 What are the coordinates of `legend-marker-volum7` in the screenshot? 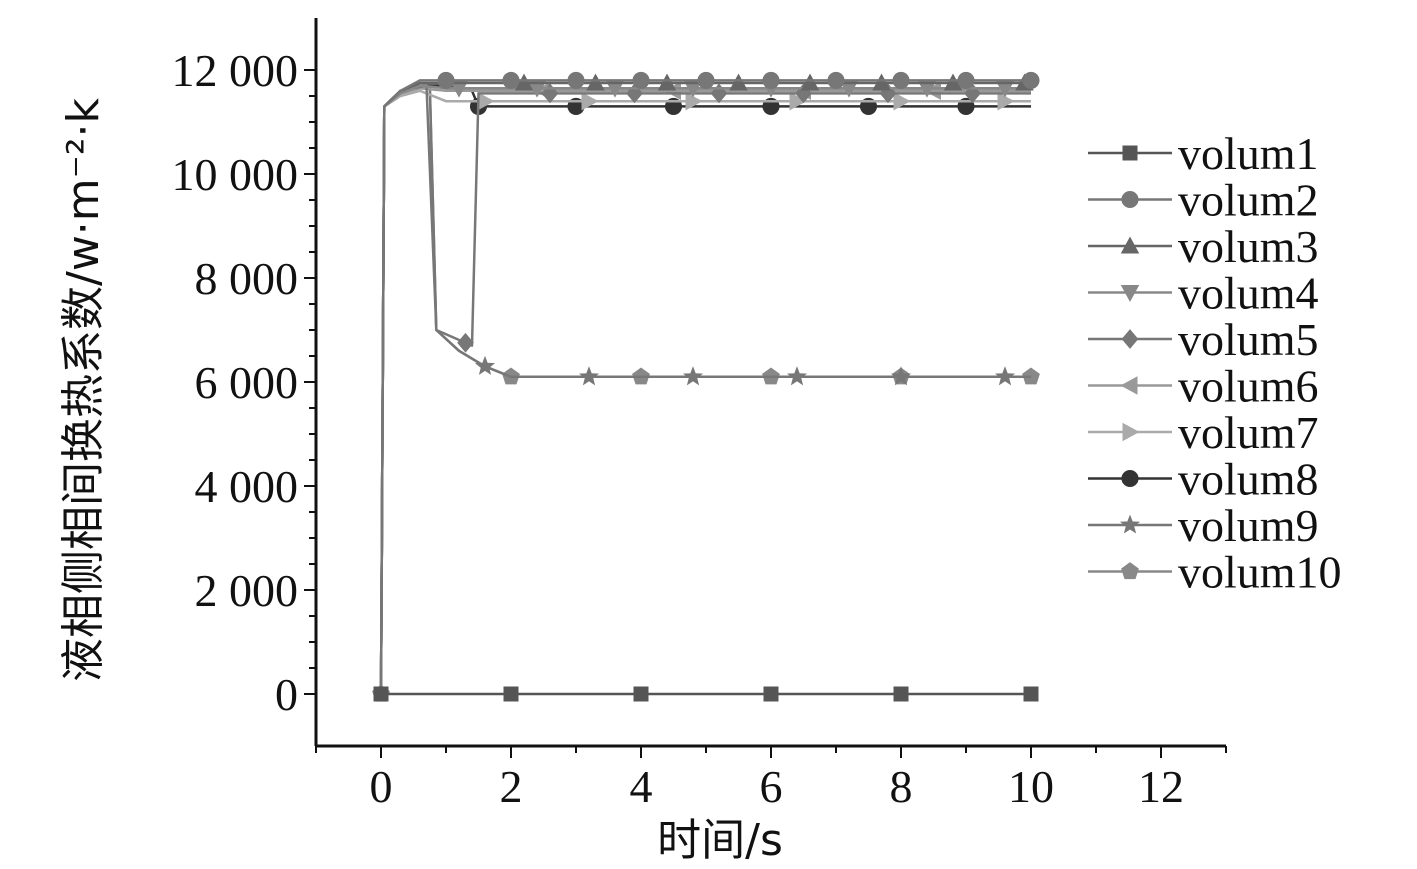 It's located at (1131, 432).